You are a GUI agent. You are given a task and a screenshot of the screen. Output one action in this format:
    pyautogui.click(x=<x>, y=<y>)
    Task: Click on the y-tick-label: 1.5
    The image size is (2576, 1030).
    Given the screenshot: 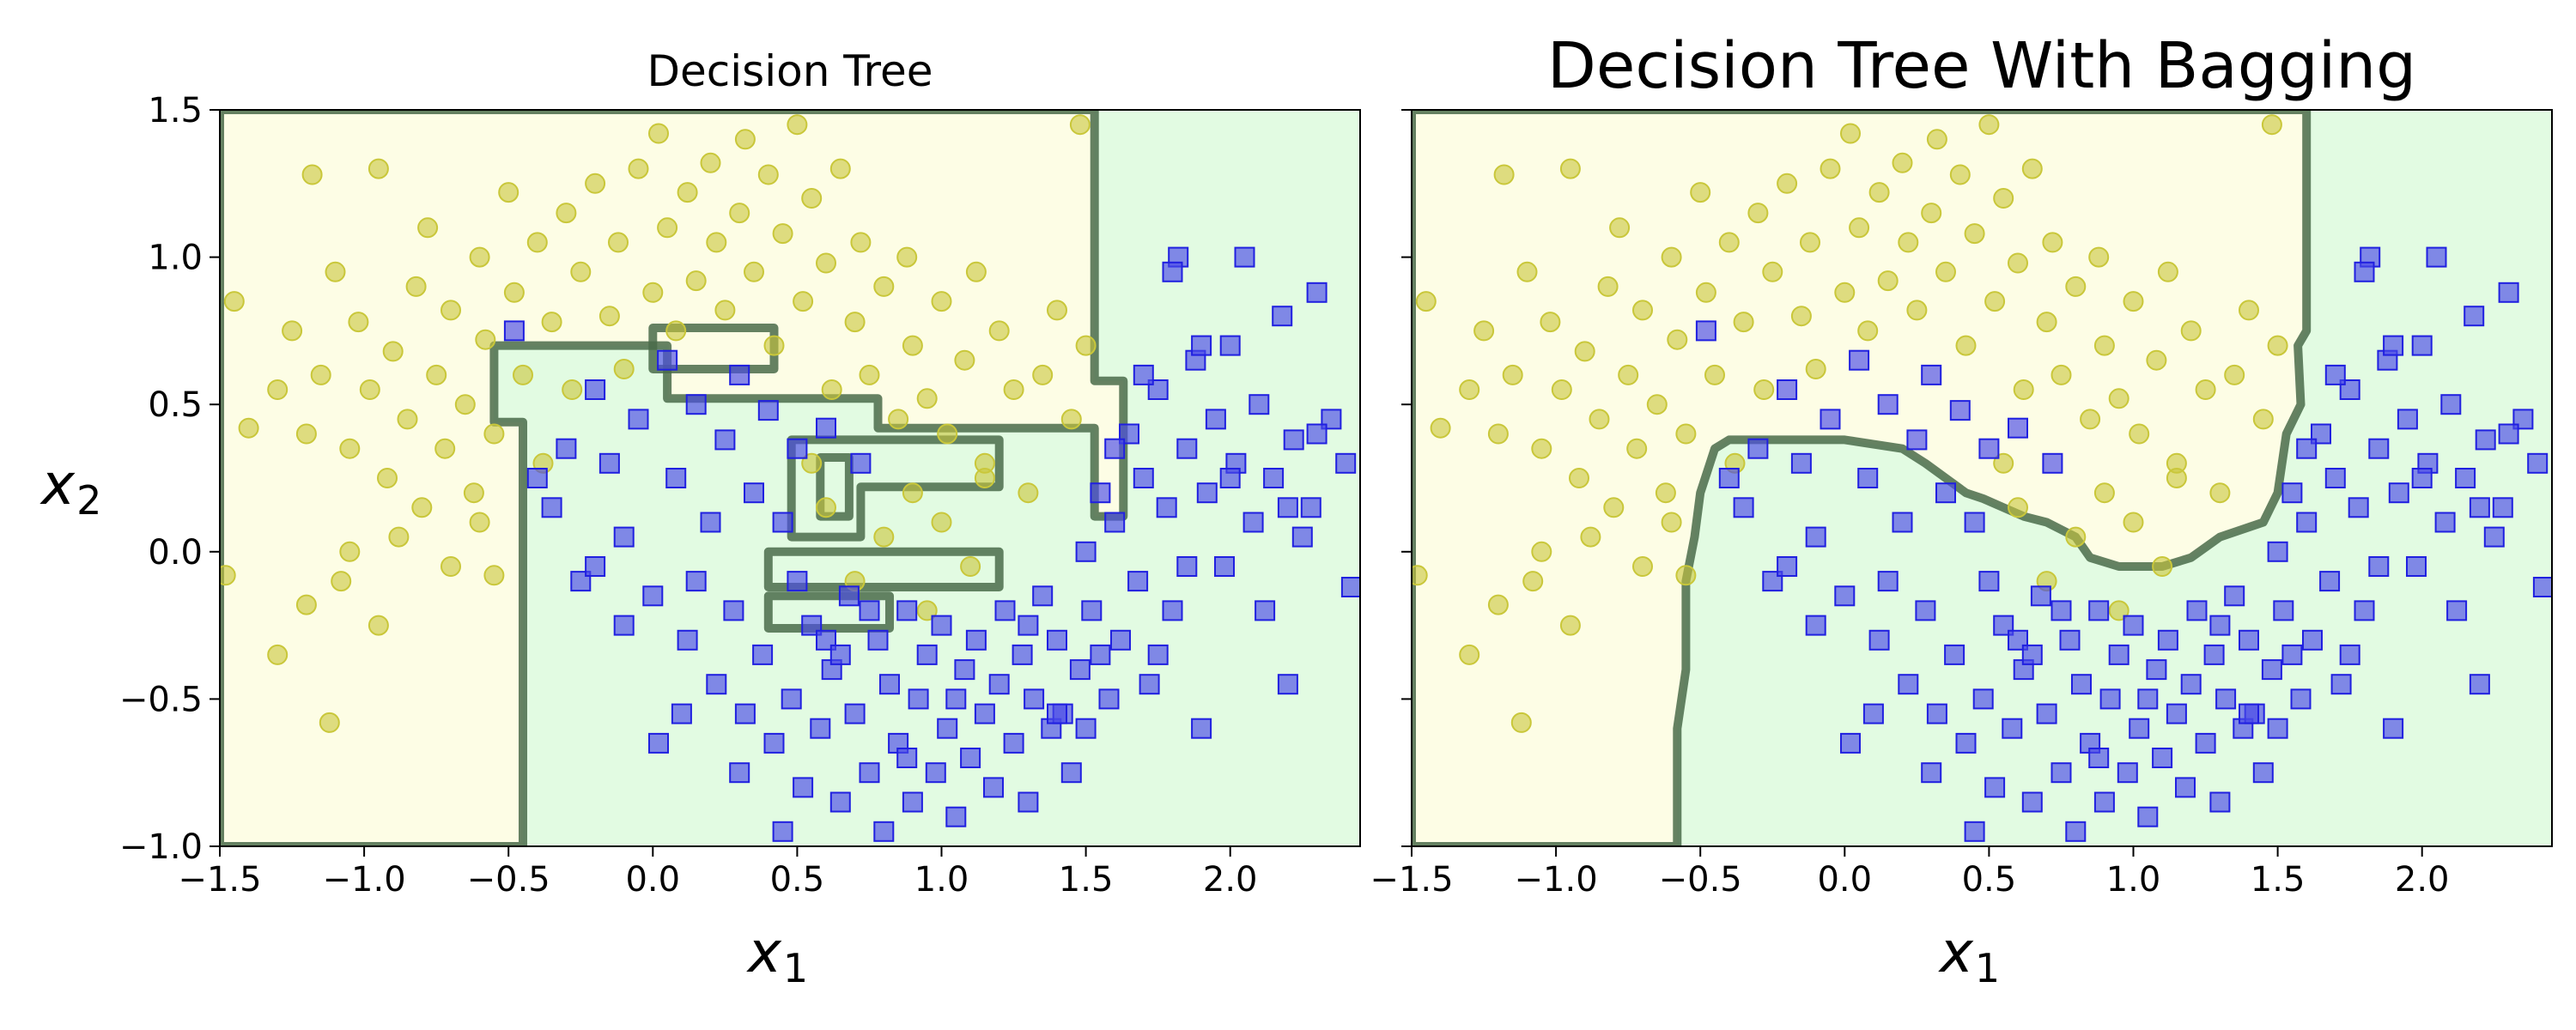 What is the action you would take?
    pyautogui.click(x=175, y=110)
    